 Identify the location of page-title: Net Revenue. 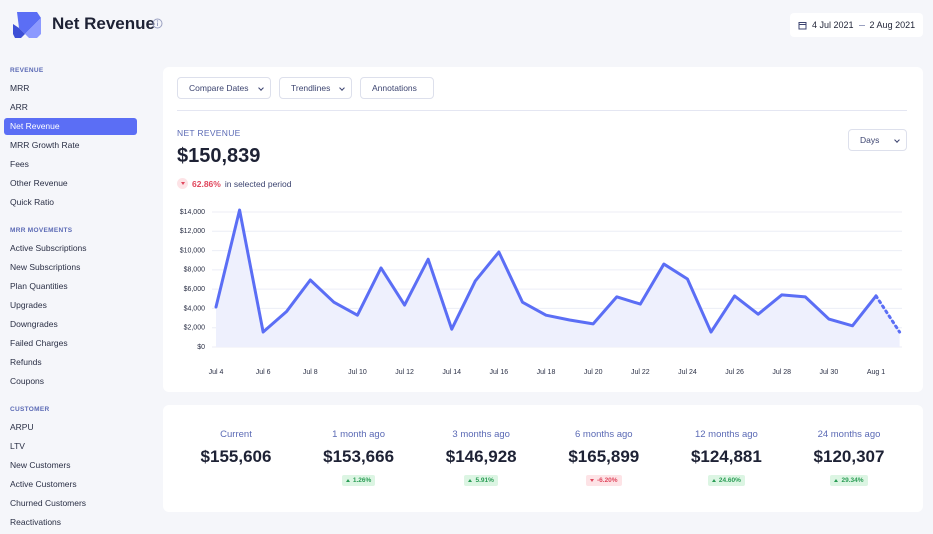
(103, 23).